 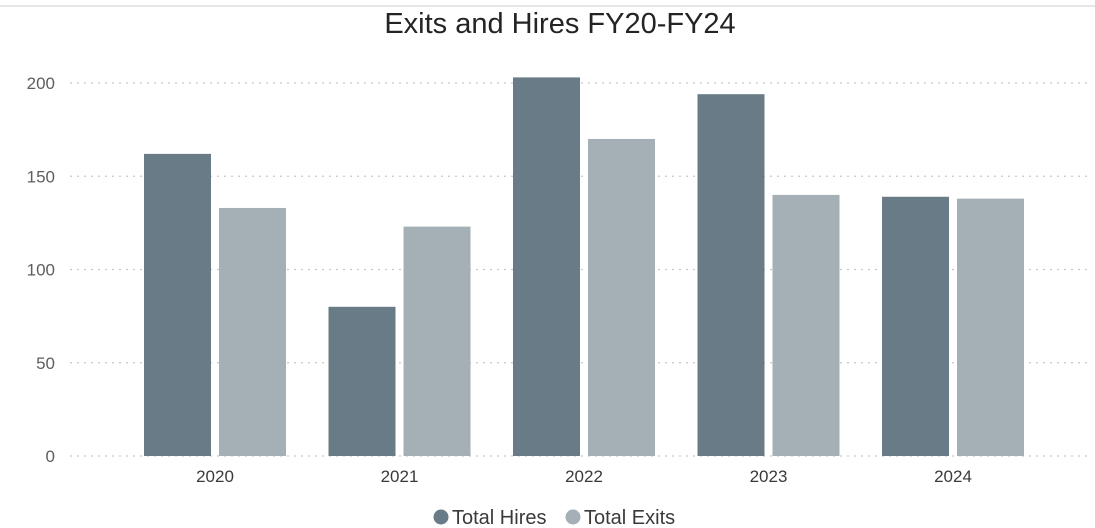 I want to click on bar-total-exits-2020, so click(x=252, y=331).